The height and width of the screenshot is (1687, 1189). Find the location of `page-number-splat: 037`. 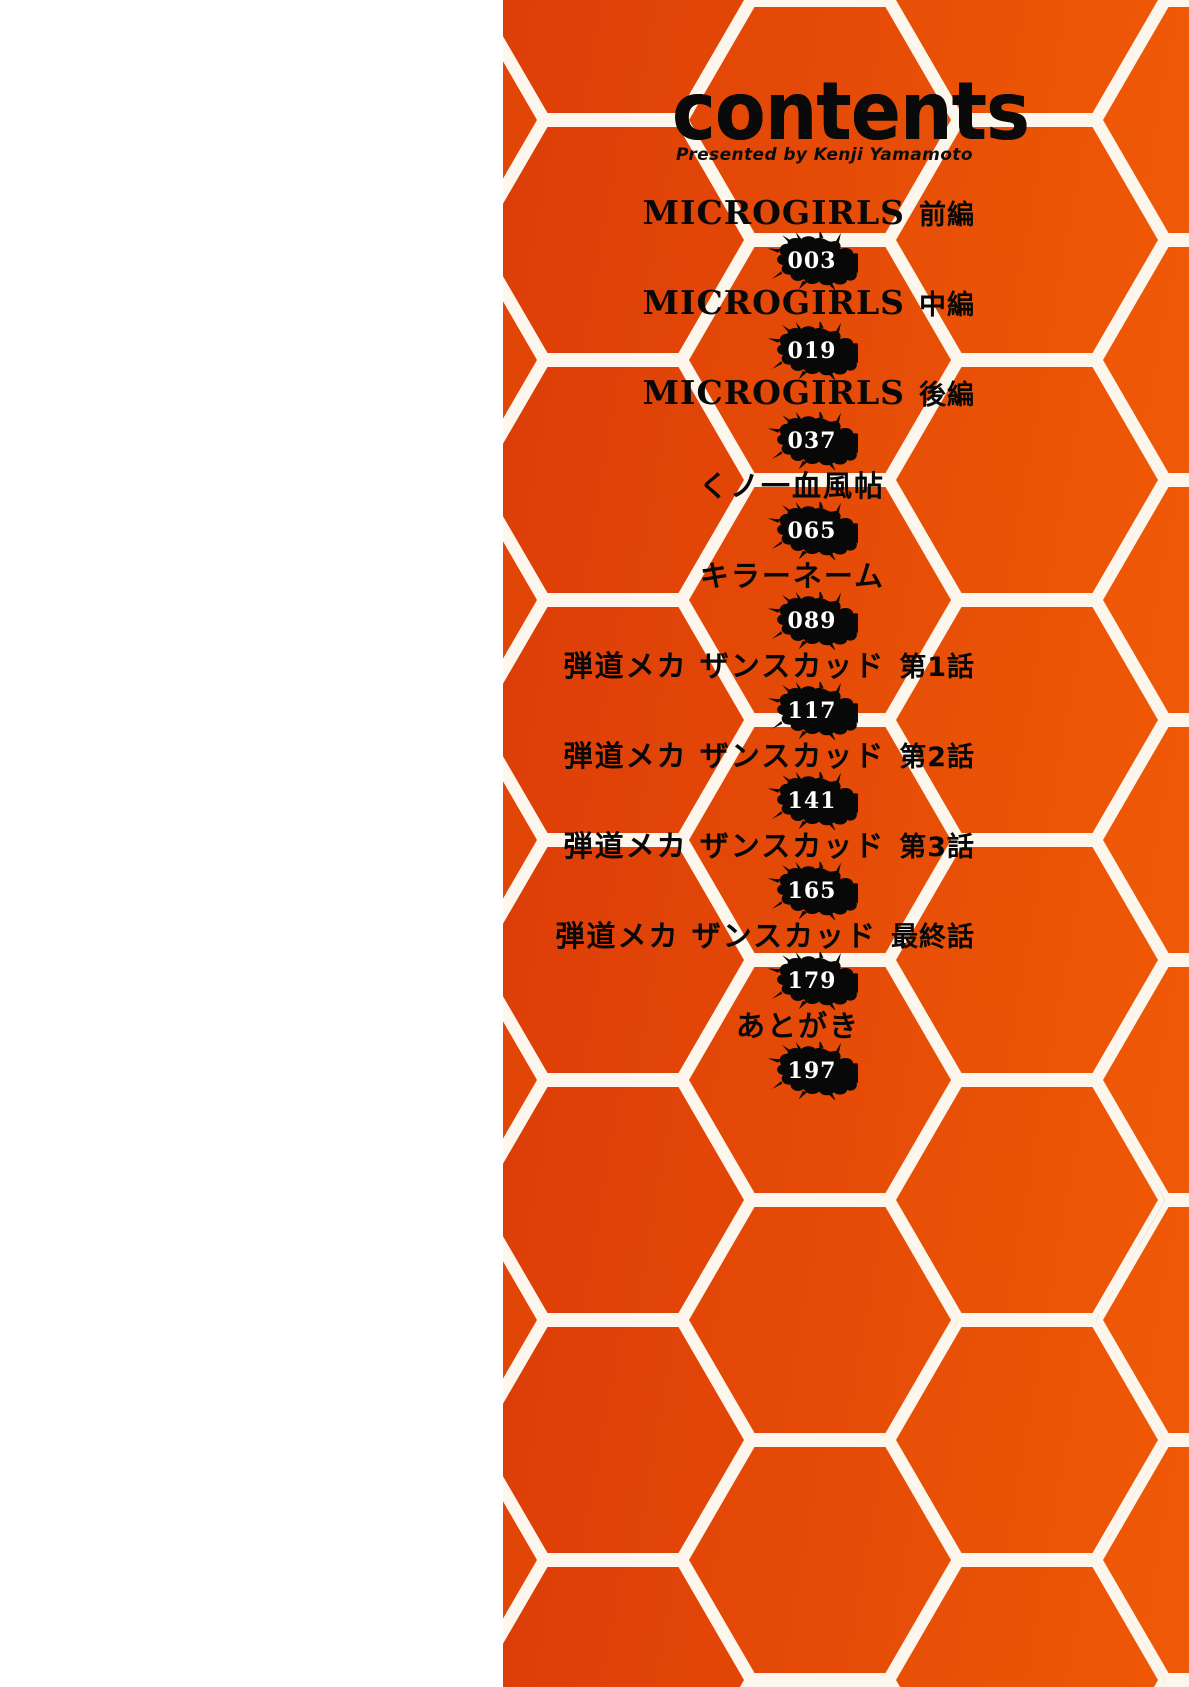

page-number-splat: 037 is located at coordinates (812, 441).